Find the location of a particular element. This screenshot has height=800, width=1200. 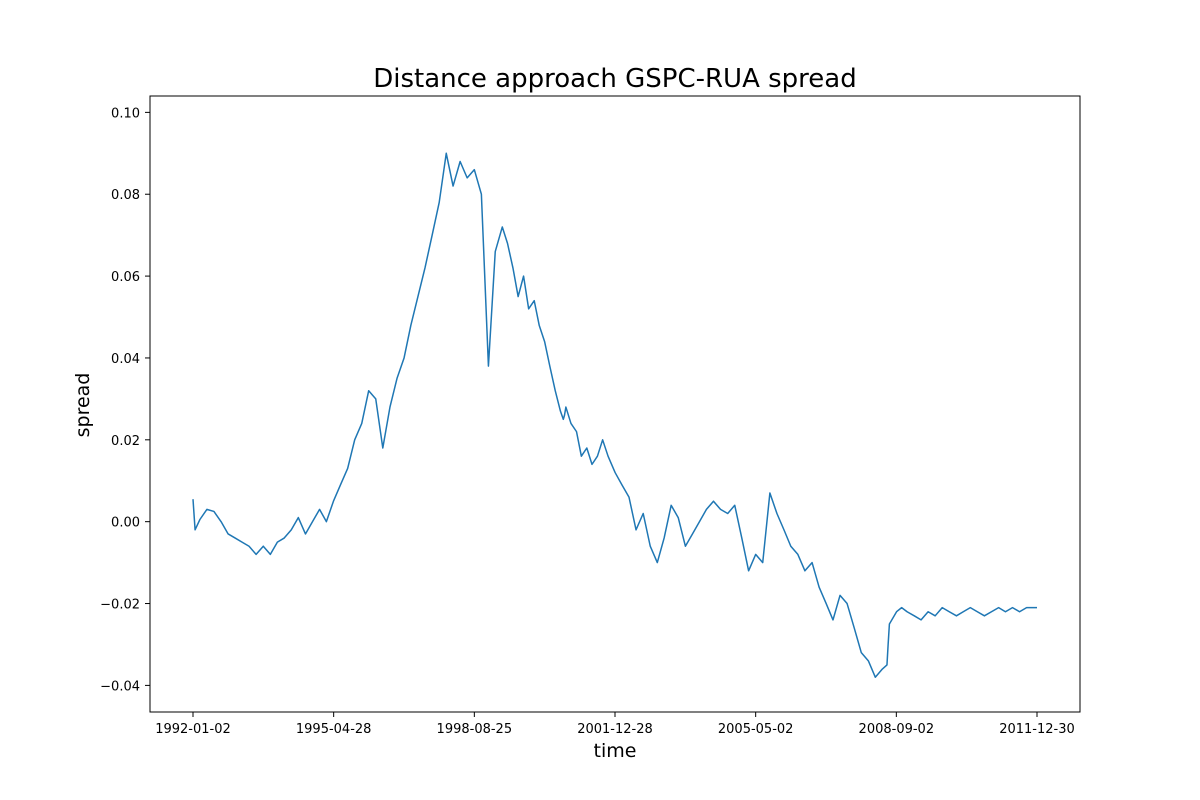

chart-title: Distance approach GSPC-RUA spread is located at coordinates (615, 79).